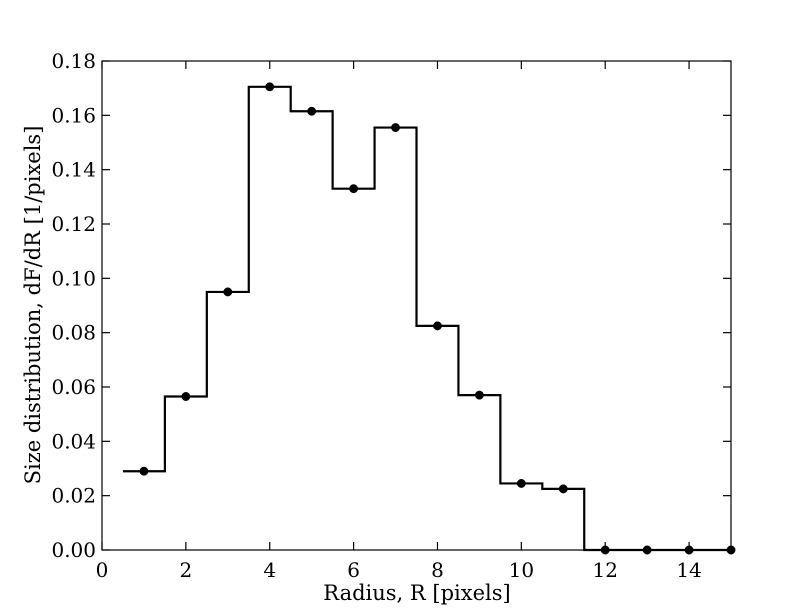 Image resolution: width=812 pixels, height=612 pixels. What do you see at coordinates (33, 305) in the screenshot?
I see `y-axis-label: Size distribution, dF/dR [1/pixels]` at bounding box center [33, 305].